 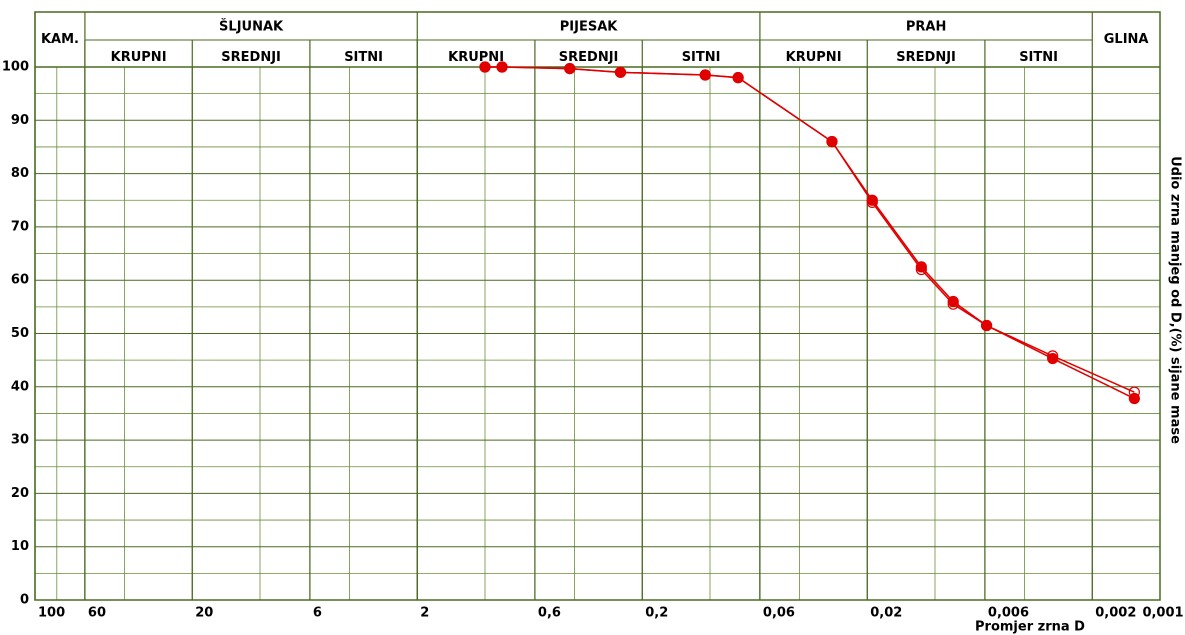 I want to click on y-tick-label: 20, so click(x=20, y=493).